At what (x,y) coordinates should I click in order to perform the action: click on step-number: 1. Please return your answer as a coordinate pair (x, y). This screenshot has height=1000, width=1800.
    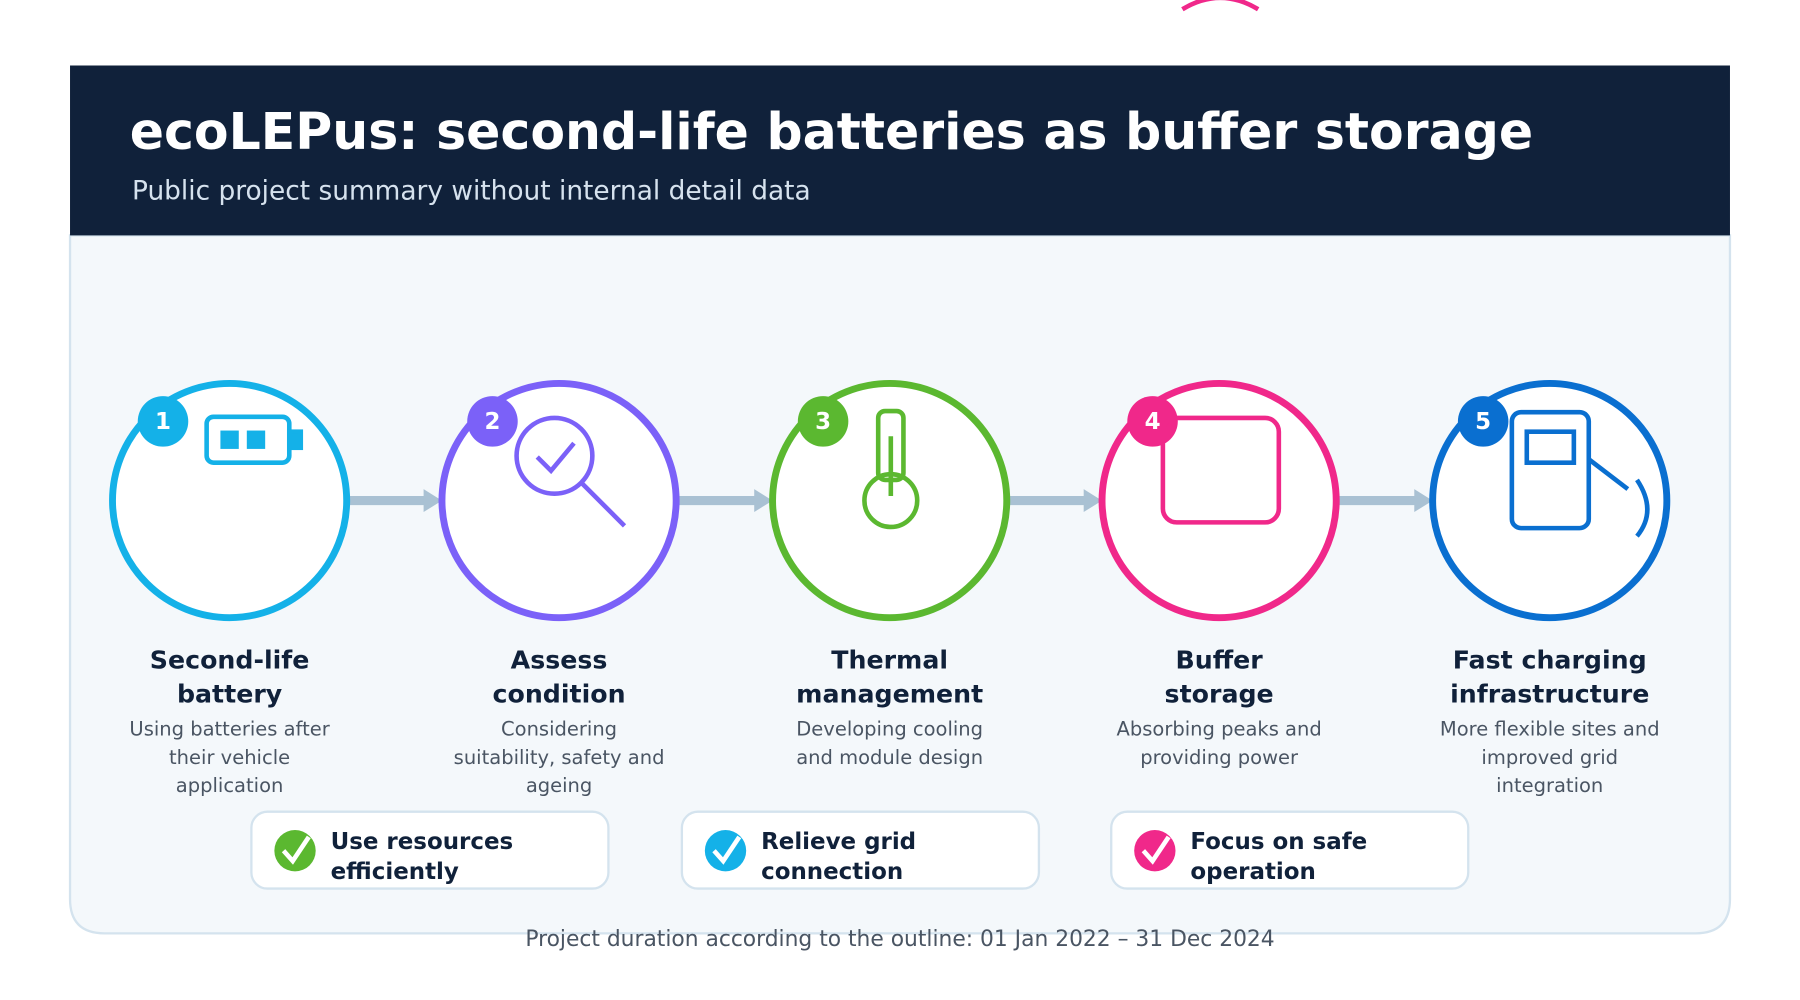
    Looking at the image, I should click on (163, 422).